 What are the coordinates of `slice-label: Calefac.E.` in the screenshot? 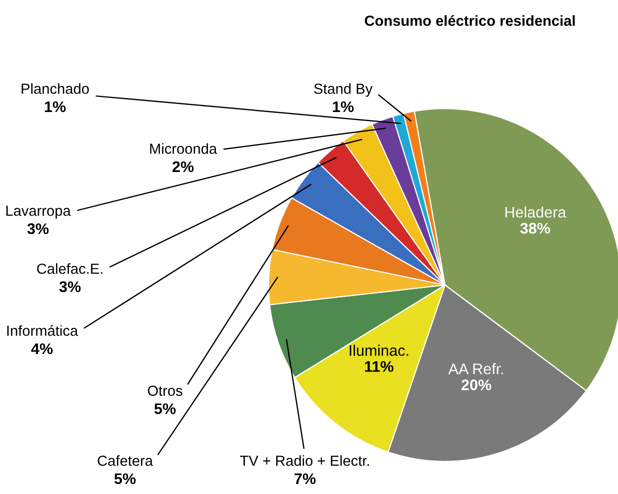 It's located at (69, 268).